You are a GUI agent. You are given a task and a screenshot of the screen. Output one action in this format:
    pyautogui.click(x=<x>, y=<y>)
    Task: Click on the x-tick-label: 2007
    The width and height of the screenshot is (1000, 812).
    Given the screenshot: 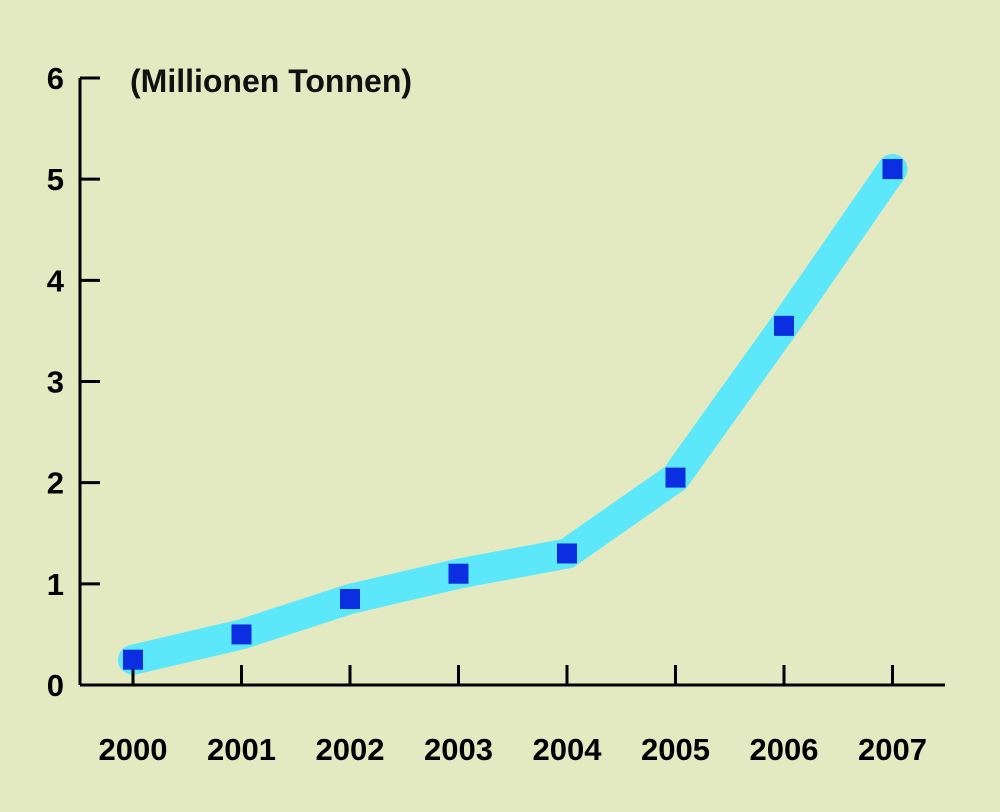 What is the action you would take?
    pyautogui.click(x=892, y=749)
    